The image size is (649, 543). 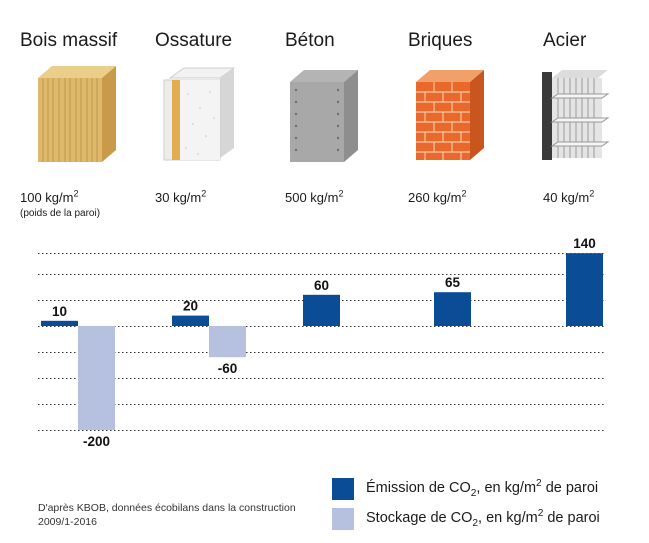 What do you see at coordinates (569, 196) in the screenshot?
I see `material-weight-acier: 40 kg/m2` at bounding box center [569, 196].